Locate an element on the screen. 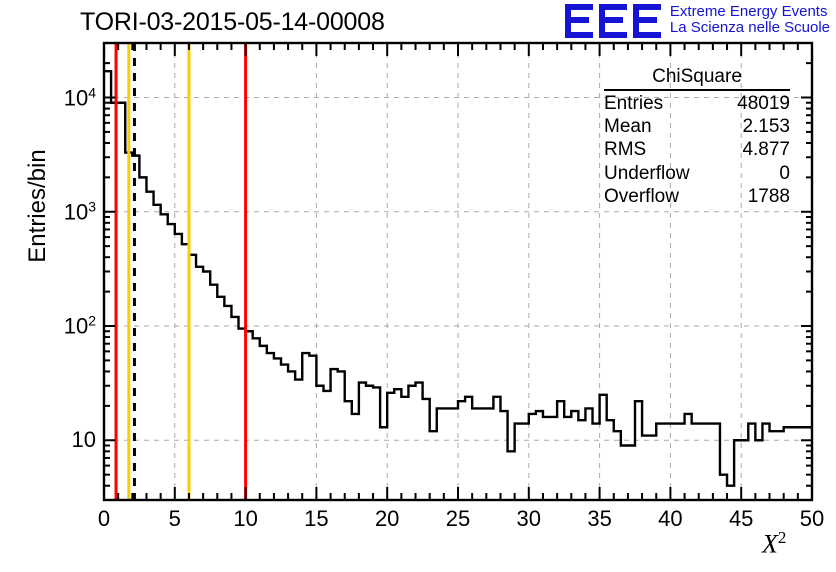 This screenshot has width=836, height=572. y-tick-exponent: 4 is located at coordinates (92, 91).